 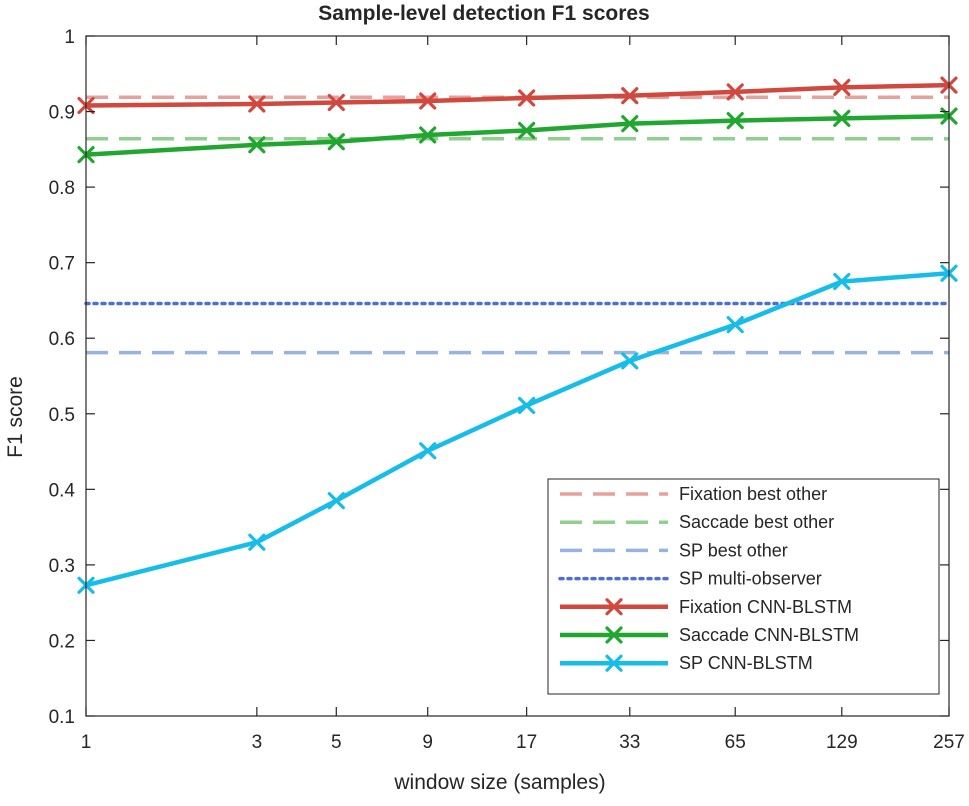 What do you see at coordinates (769, 635) in the screenshot?
I see `legend-label-5: Saccade CNN-BLSTM` at bounding box center [769, 635].